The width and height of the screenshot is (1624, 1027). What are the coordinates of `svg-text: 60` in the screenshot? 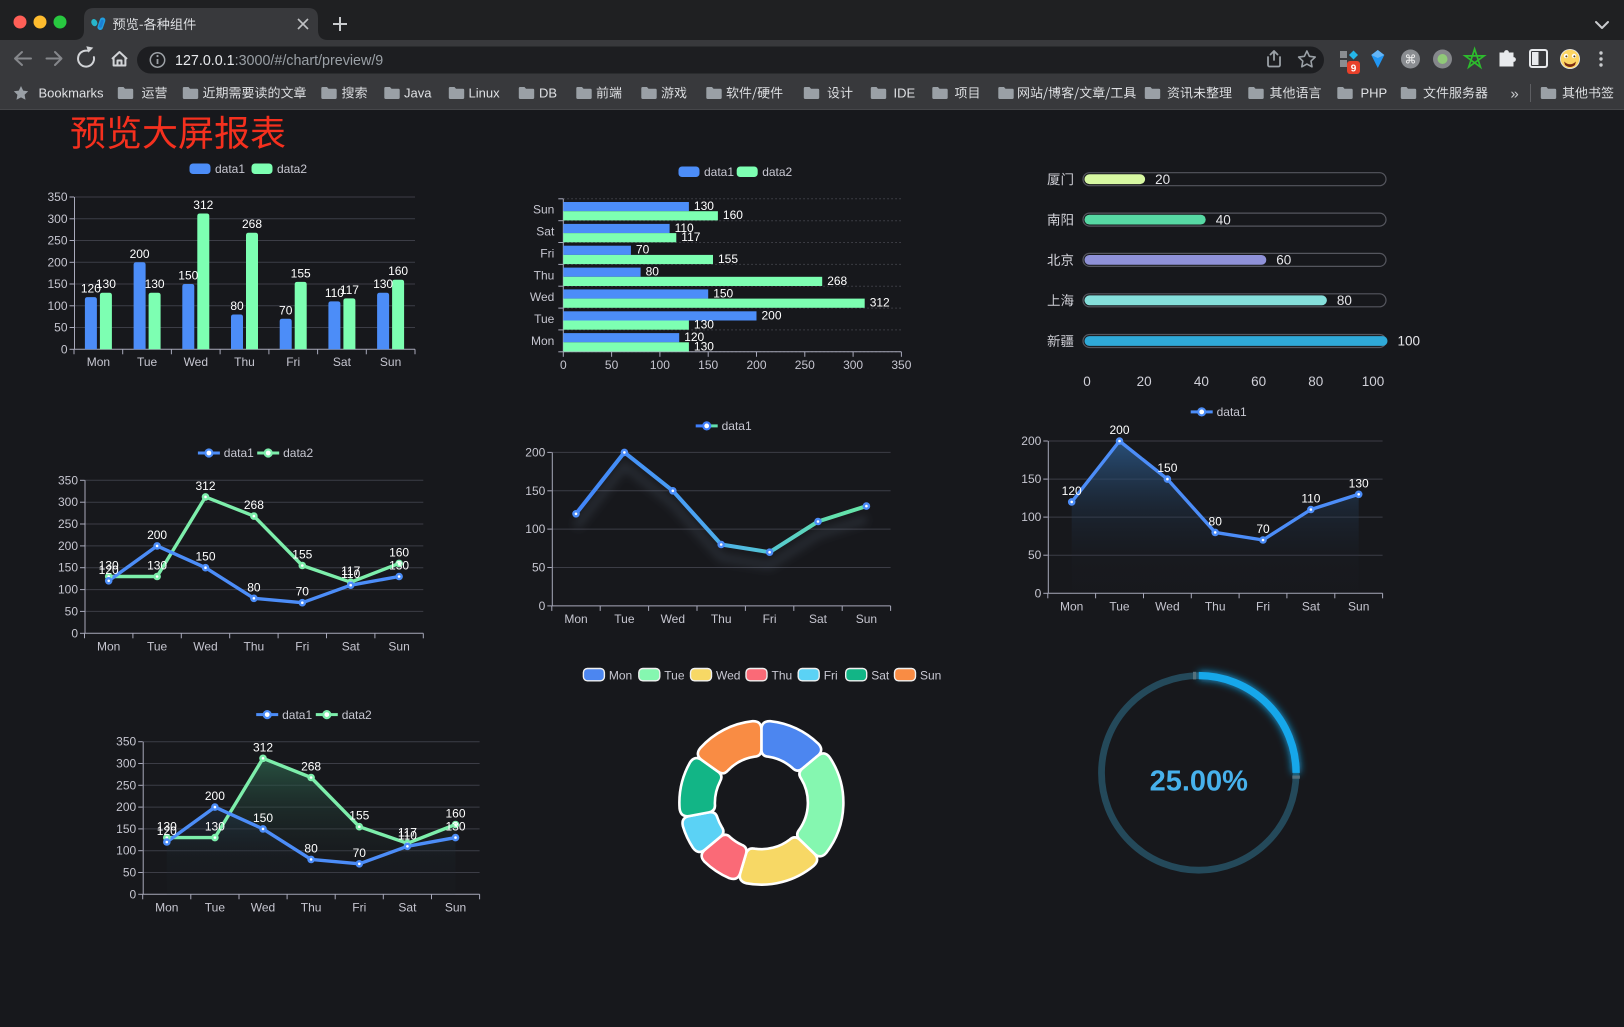 It's located at (1283, 260).